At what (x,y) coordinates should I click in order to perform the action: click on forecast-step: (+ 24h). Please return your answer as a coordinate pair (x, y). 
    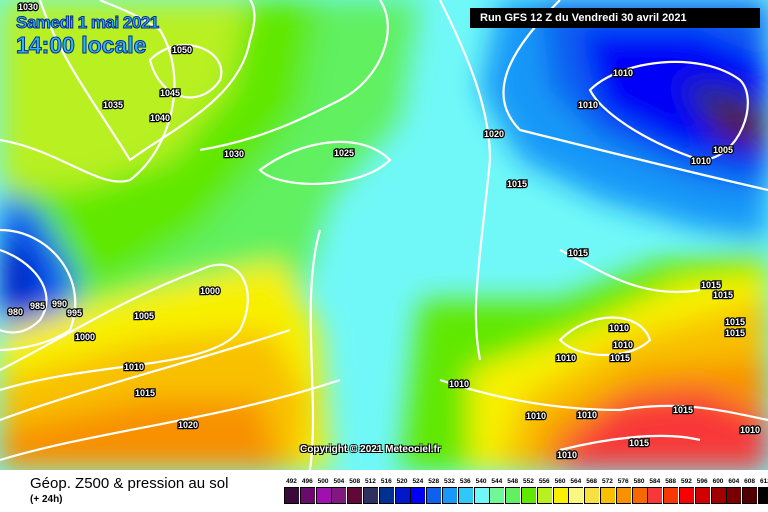
    Looking at the image, I should click on (46, 499).